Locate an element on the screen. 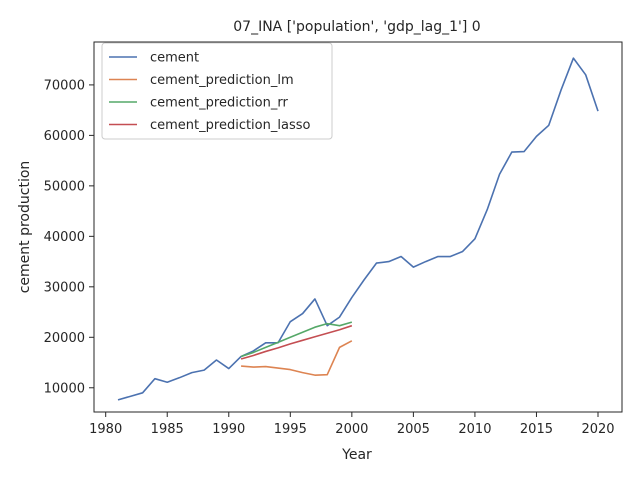 This screenshot has width=640, height=480. x-tick-label: 1980 is located at coordinates (105, 429).